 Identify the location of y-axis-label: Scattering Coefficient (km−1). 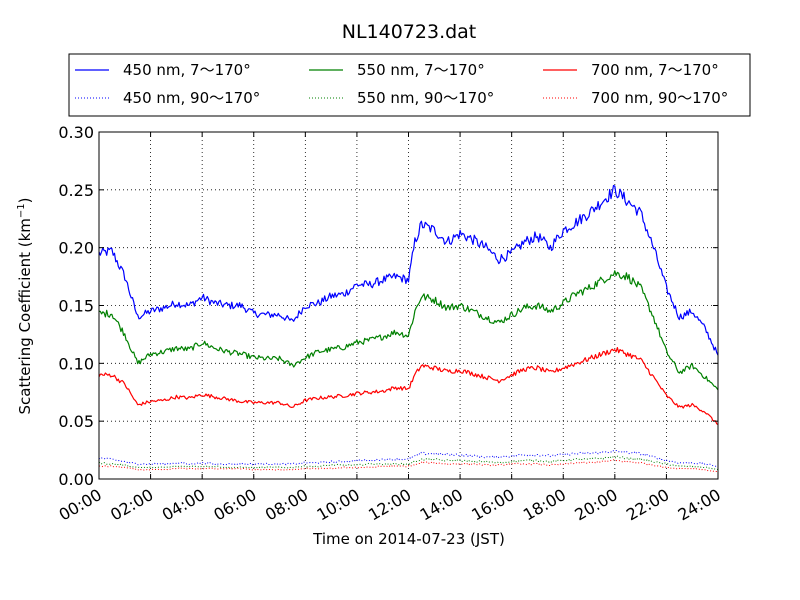
(25, 305).